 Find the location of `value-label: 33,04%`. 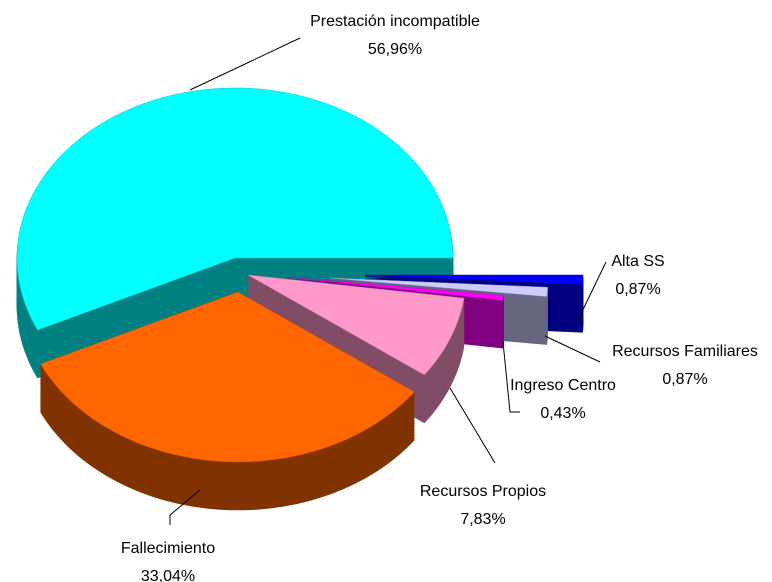

value-label: 33,04% is located at coordinates (168, 575).